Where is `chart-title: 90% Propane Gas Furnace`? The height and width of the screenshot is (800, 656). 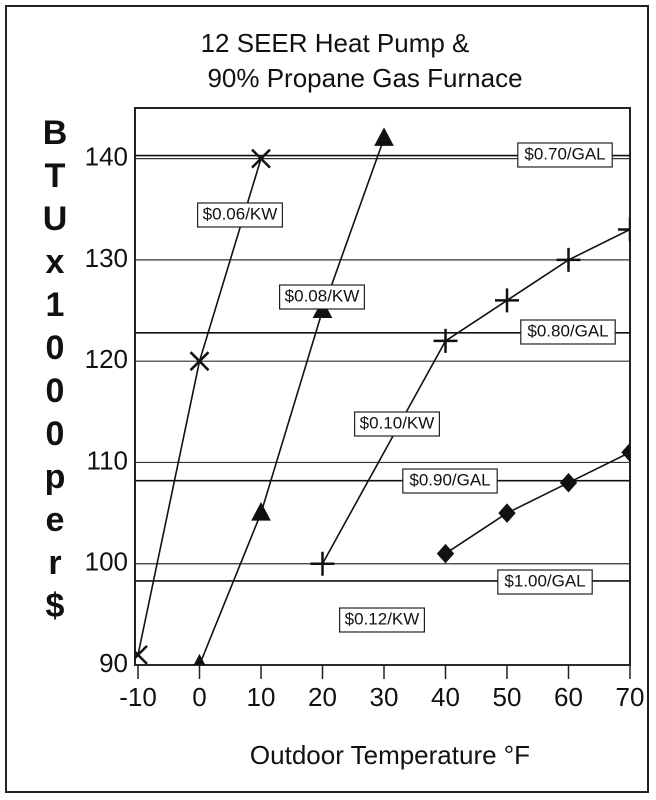
chart-title: 90% Propane Gas Furnace is located at coordinates (364, 78).